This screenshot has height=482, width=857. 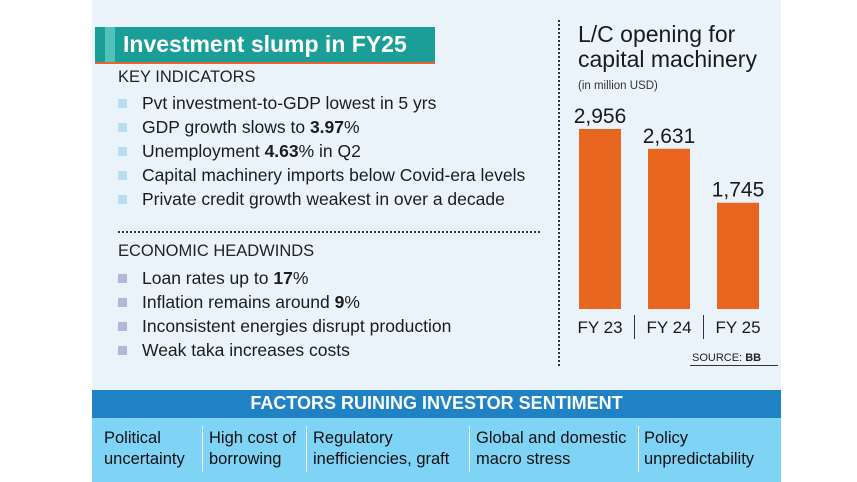 I want to click on factor-borrowing-cost: High cost of borrowing, so click(x=253, y=448).